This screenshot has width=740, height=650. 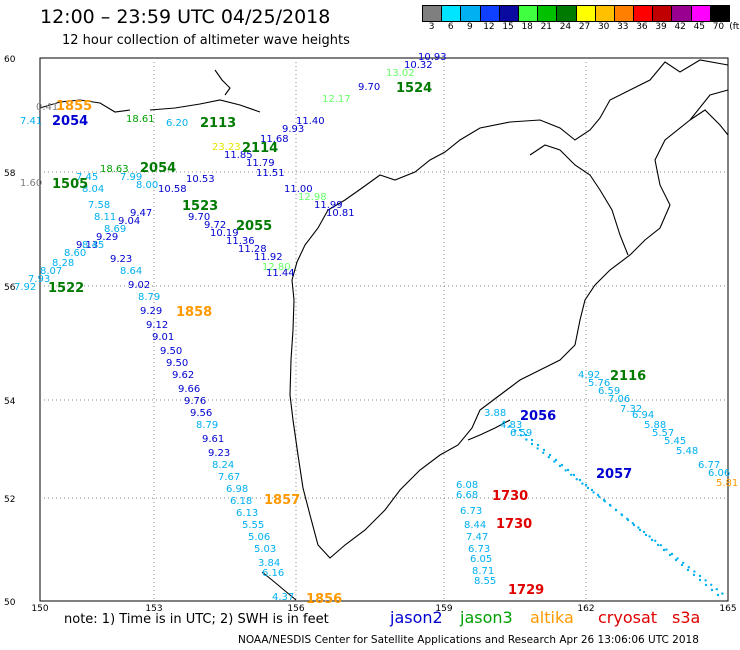 What do you see at coordinates (471, 511) in the screenshot?
I see `wave-value: 6.73` at bounding box center [471, 511].